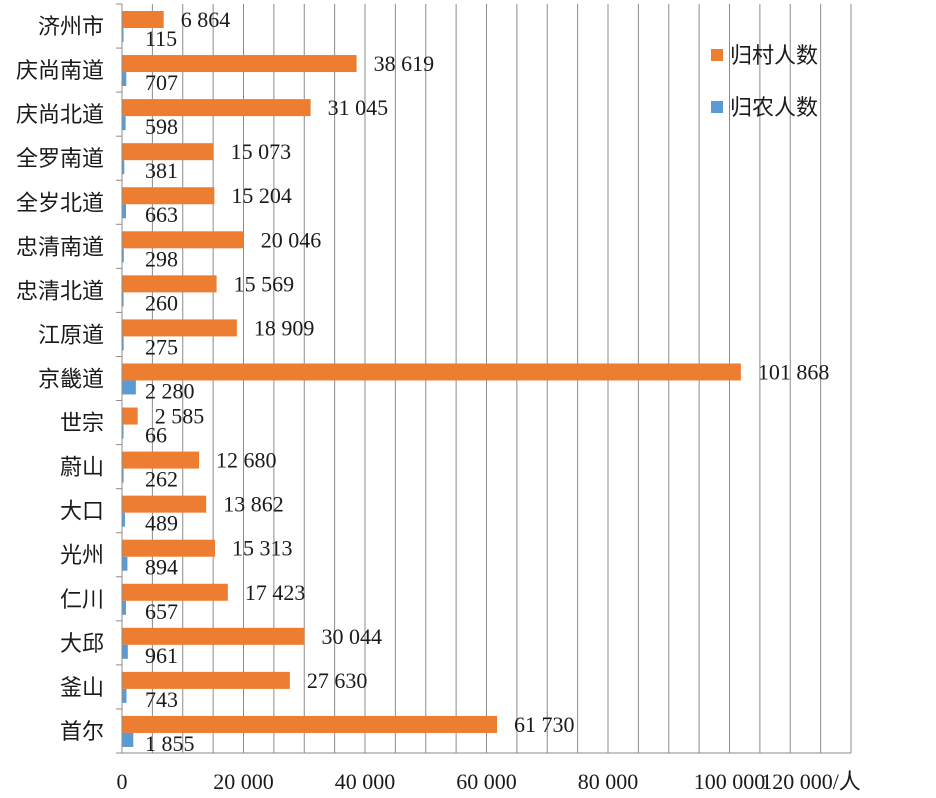 This screenshot has width=936, height=798. What do you see at coordinates (161, 170) in the screenshot?
I see `data-label-farm: 381` at bounding box center [161, 170].